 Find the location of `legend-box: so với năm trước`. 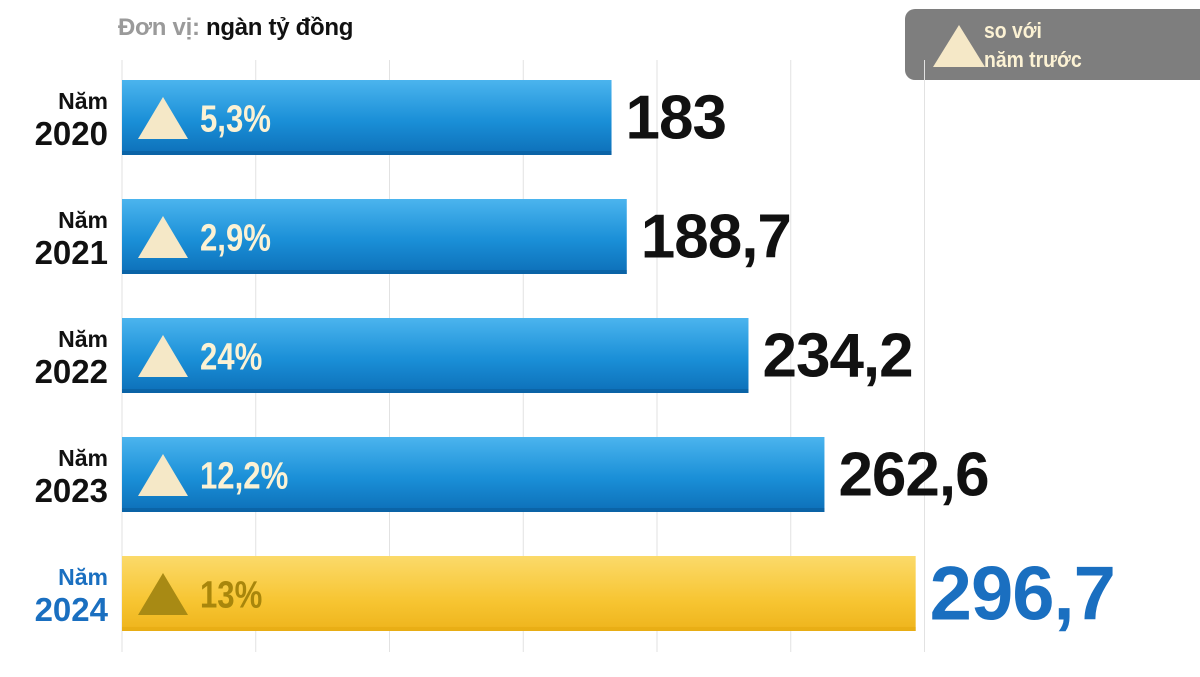

legend-box: so với năm trước is located at coordinates (1052, 44).